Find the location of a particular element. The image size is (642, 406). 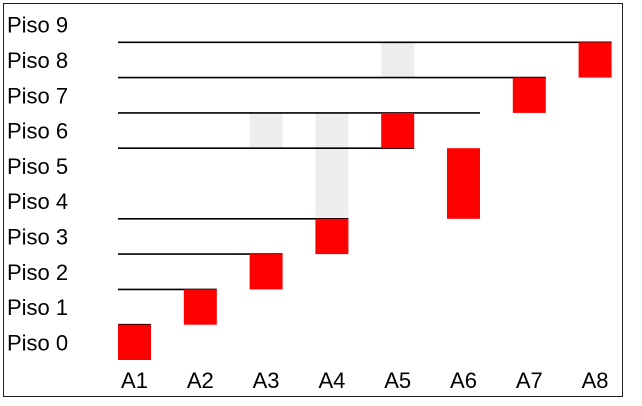

floor-label-0: Piso 0 is located at coordinates (37, 342).